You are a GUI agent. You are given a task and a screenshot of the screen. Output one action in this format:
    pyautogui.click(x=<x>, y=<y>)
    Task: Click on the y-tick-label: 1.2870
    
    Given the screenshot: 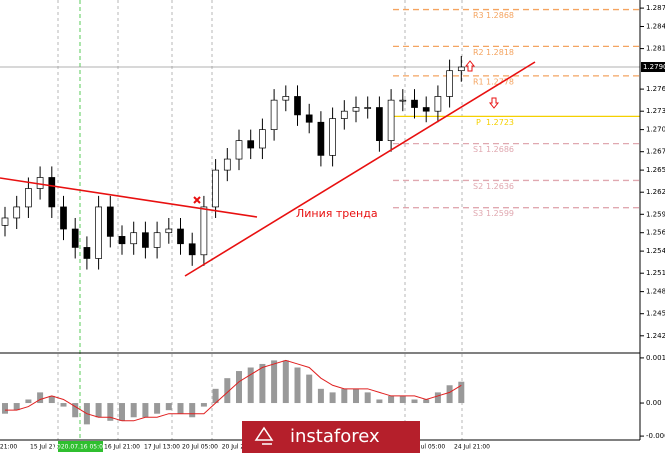 What is the action you would take?
    pyautogui.click(x=655, y=8)
    